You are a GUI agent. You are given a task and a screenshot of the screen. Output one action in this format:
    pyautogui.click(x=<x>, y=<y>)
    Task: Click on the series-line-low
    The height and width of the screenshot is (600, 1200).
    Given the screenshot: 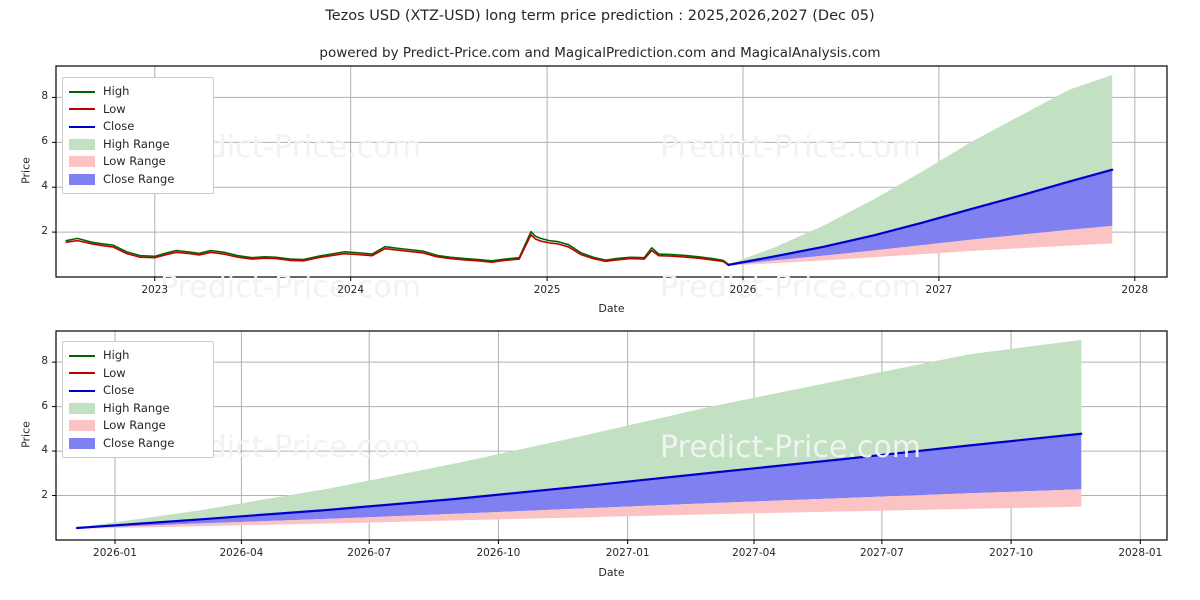 What is the action you would take?
    pyautogui.click(x=397, y=250)
    